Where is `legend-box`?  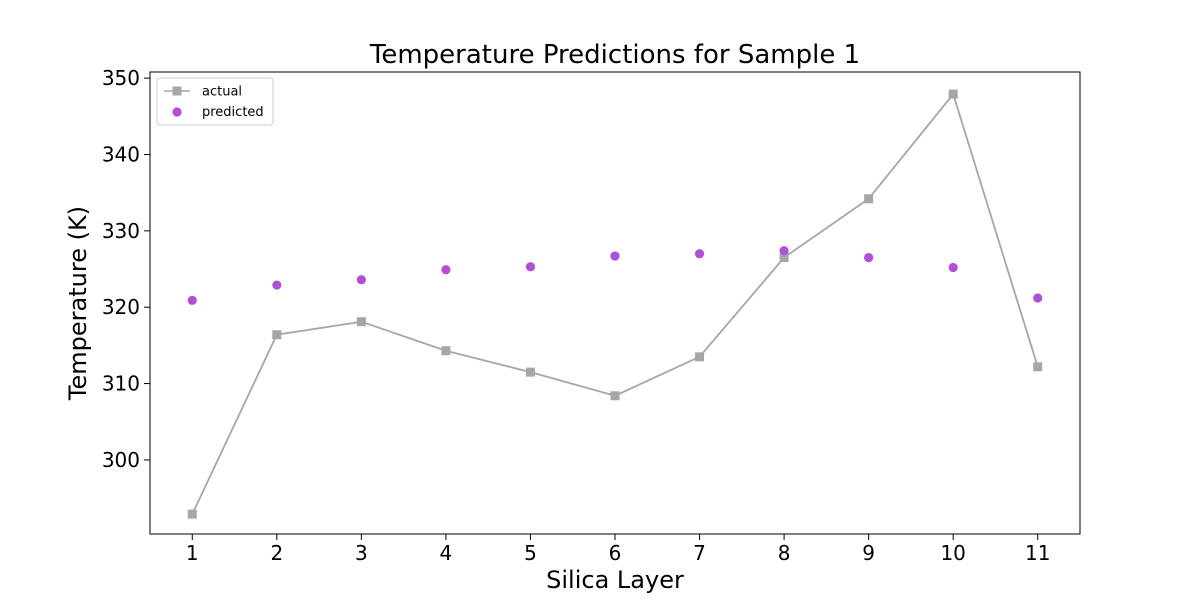
legend-box is located at coordinates (215, 101).